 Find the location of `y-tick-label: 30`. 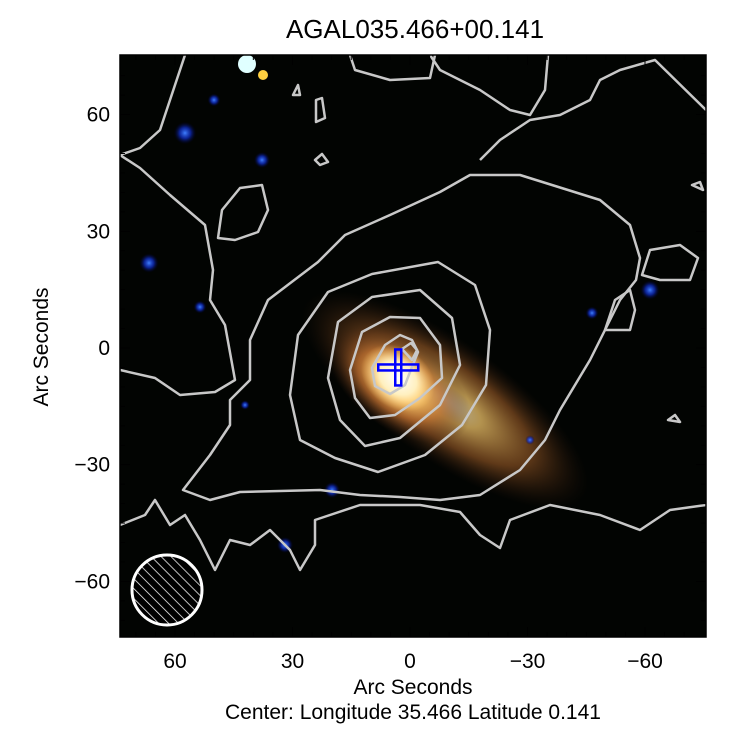

y-tick-label: 30 is located at coordinates (98, 231).